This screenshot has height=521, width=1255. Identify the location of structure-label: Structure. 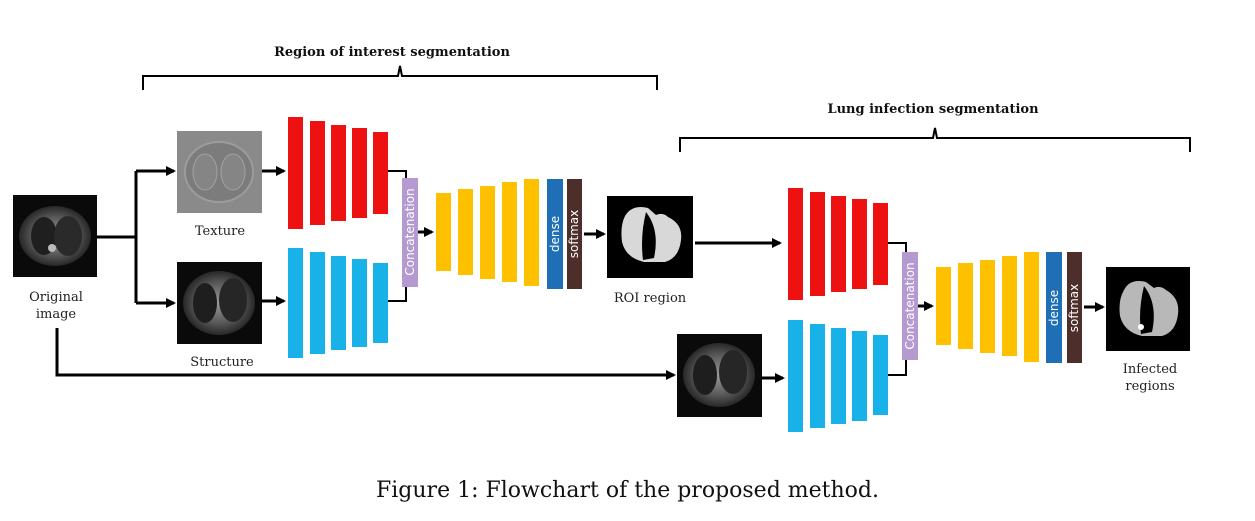
(222, 362).